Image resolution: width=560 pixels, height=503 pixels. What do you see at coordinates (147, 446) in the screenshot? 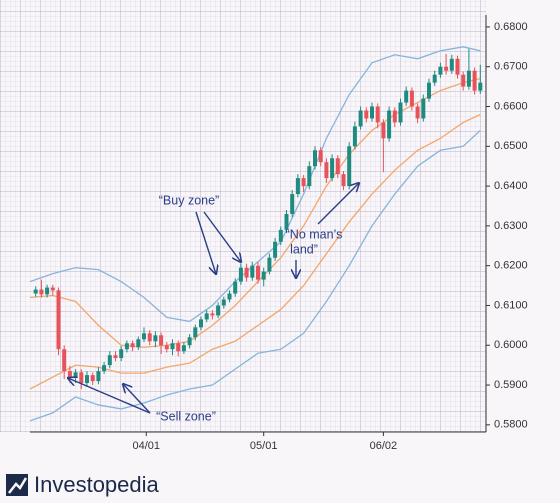
I see `x-tick-label: 04/01` at bounding box center [147, 446].